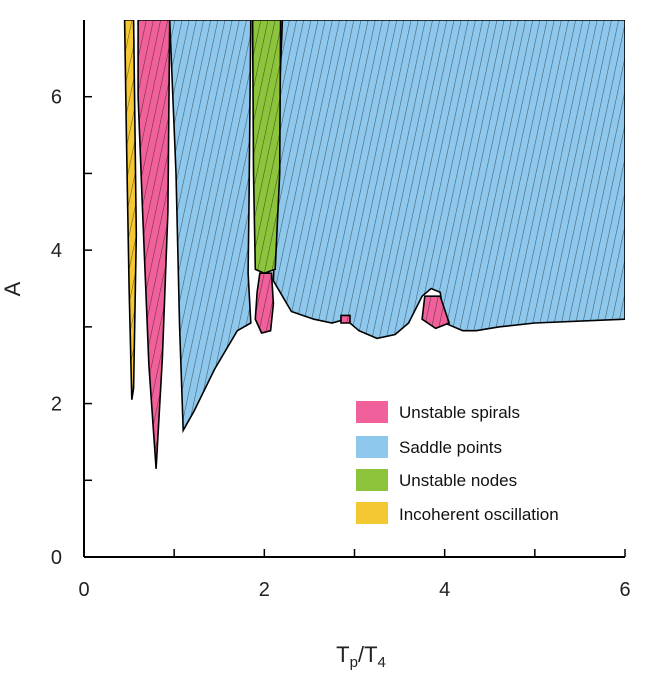 This screenshot has height=675, width=664. Describe the element at coordinates (459, 412) in the screenshot. I see `legend-label-unstable-spirals: Unstable spirals` at that location.